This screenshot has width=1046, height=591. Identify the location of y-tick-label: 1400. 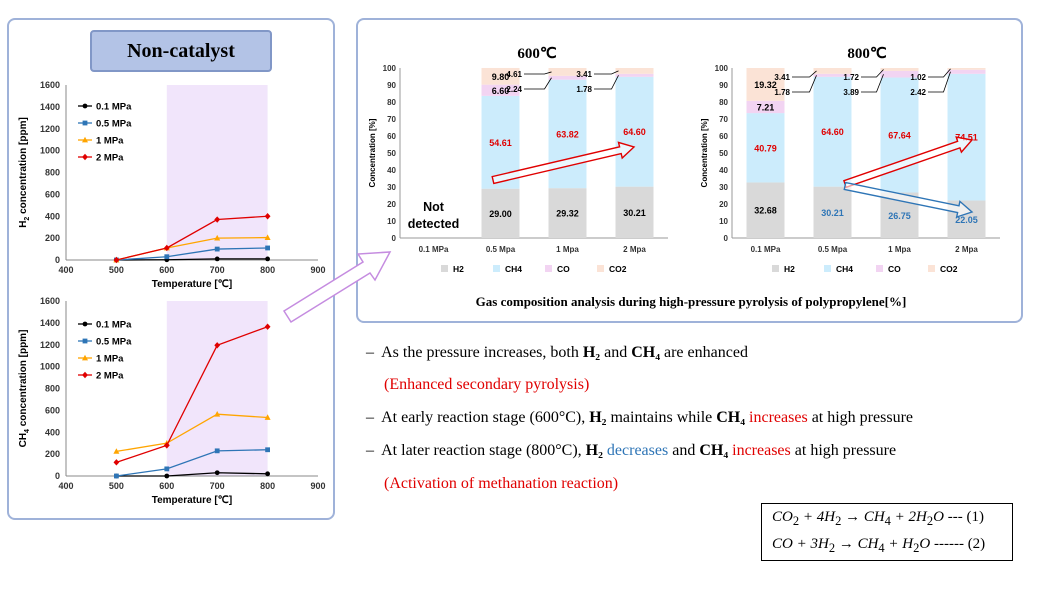
(50, 107).